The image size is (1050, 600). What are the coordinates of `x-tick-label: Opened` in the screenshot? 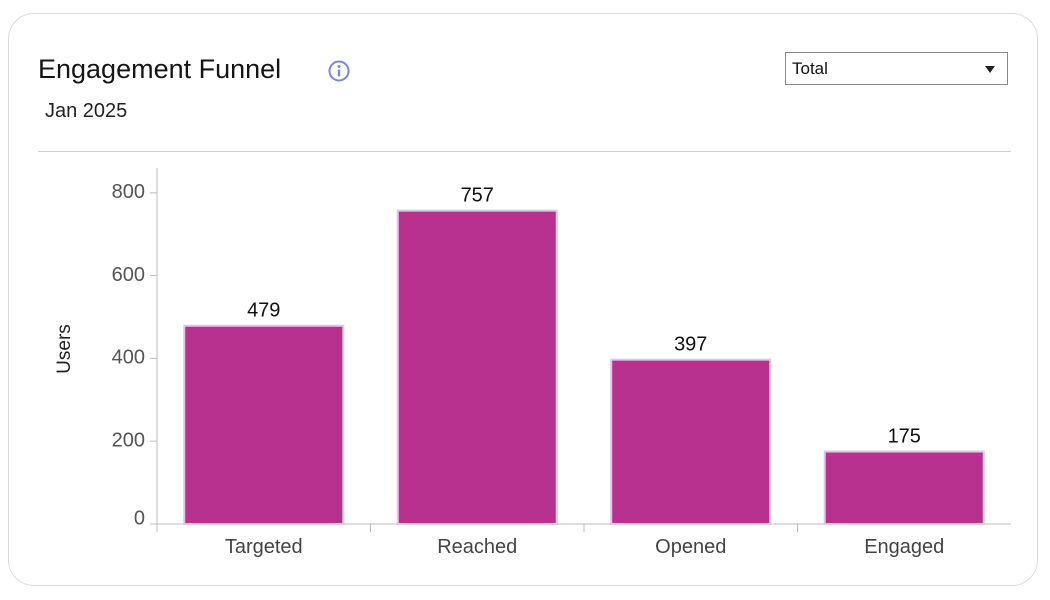 It's located at (690, 547).